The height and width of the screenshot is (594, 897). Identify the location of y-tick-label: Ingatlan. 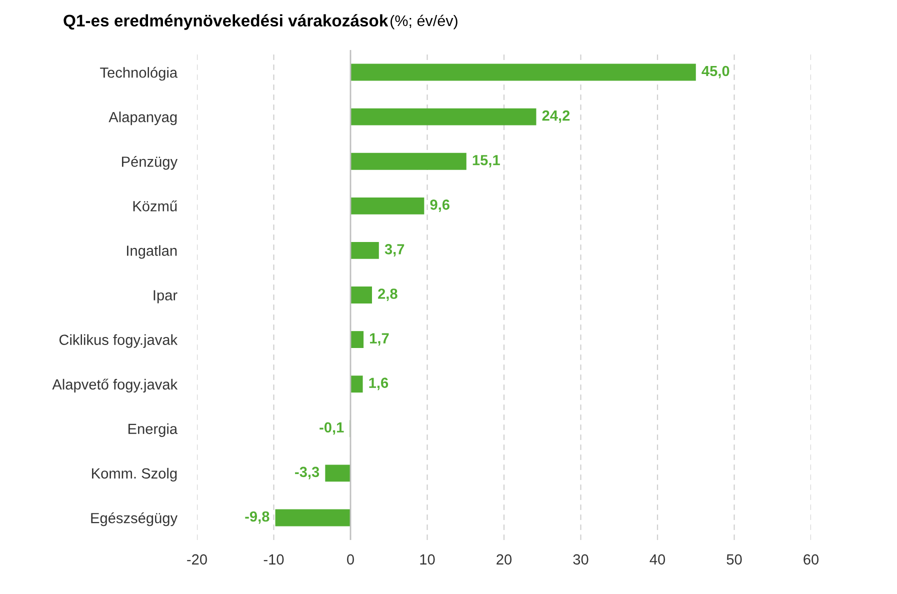
(152, 252).